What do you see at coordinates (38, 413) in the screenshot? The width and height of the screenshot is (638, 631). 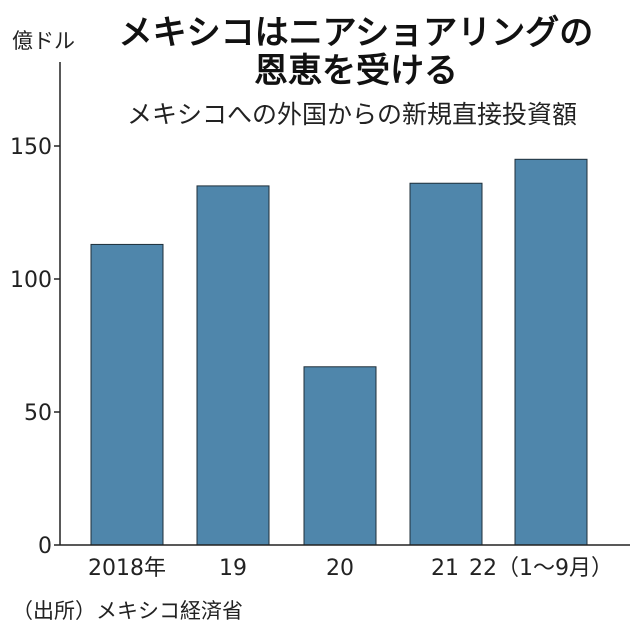 I see `y-tick-label: 50` at bounding box center [38, 413].